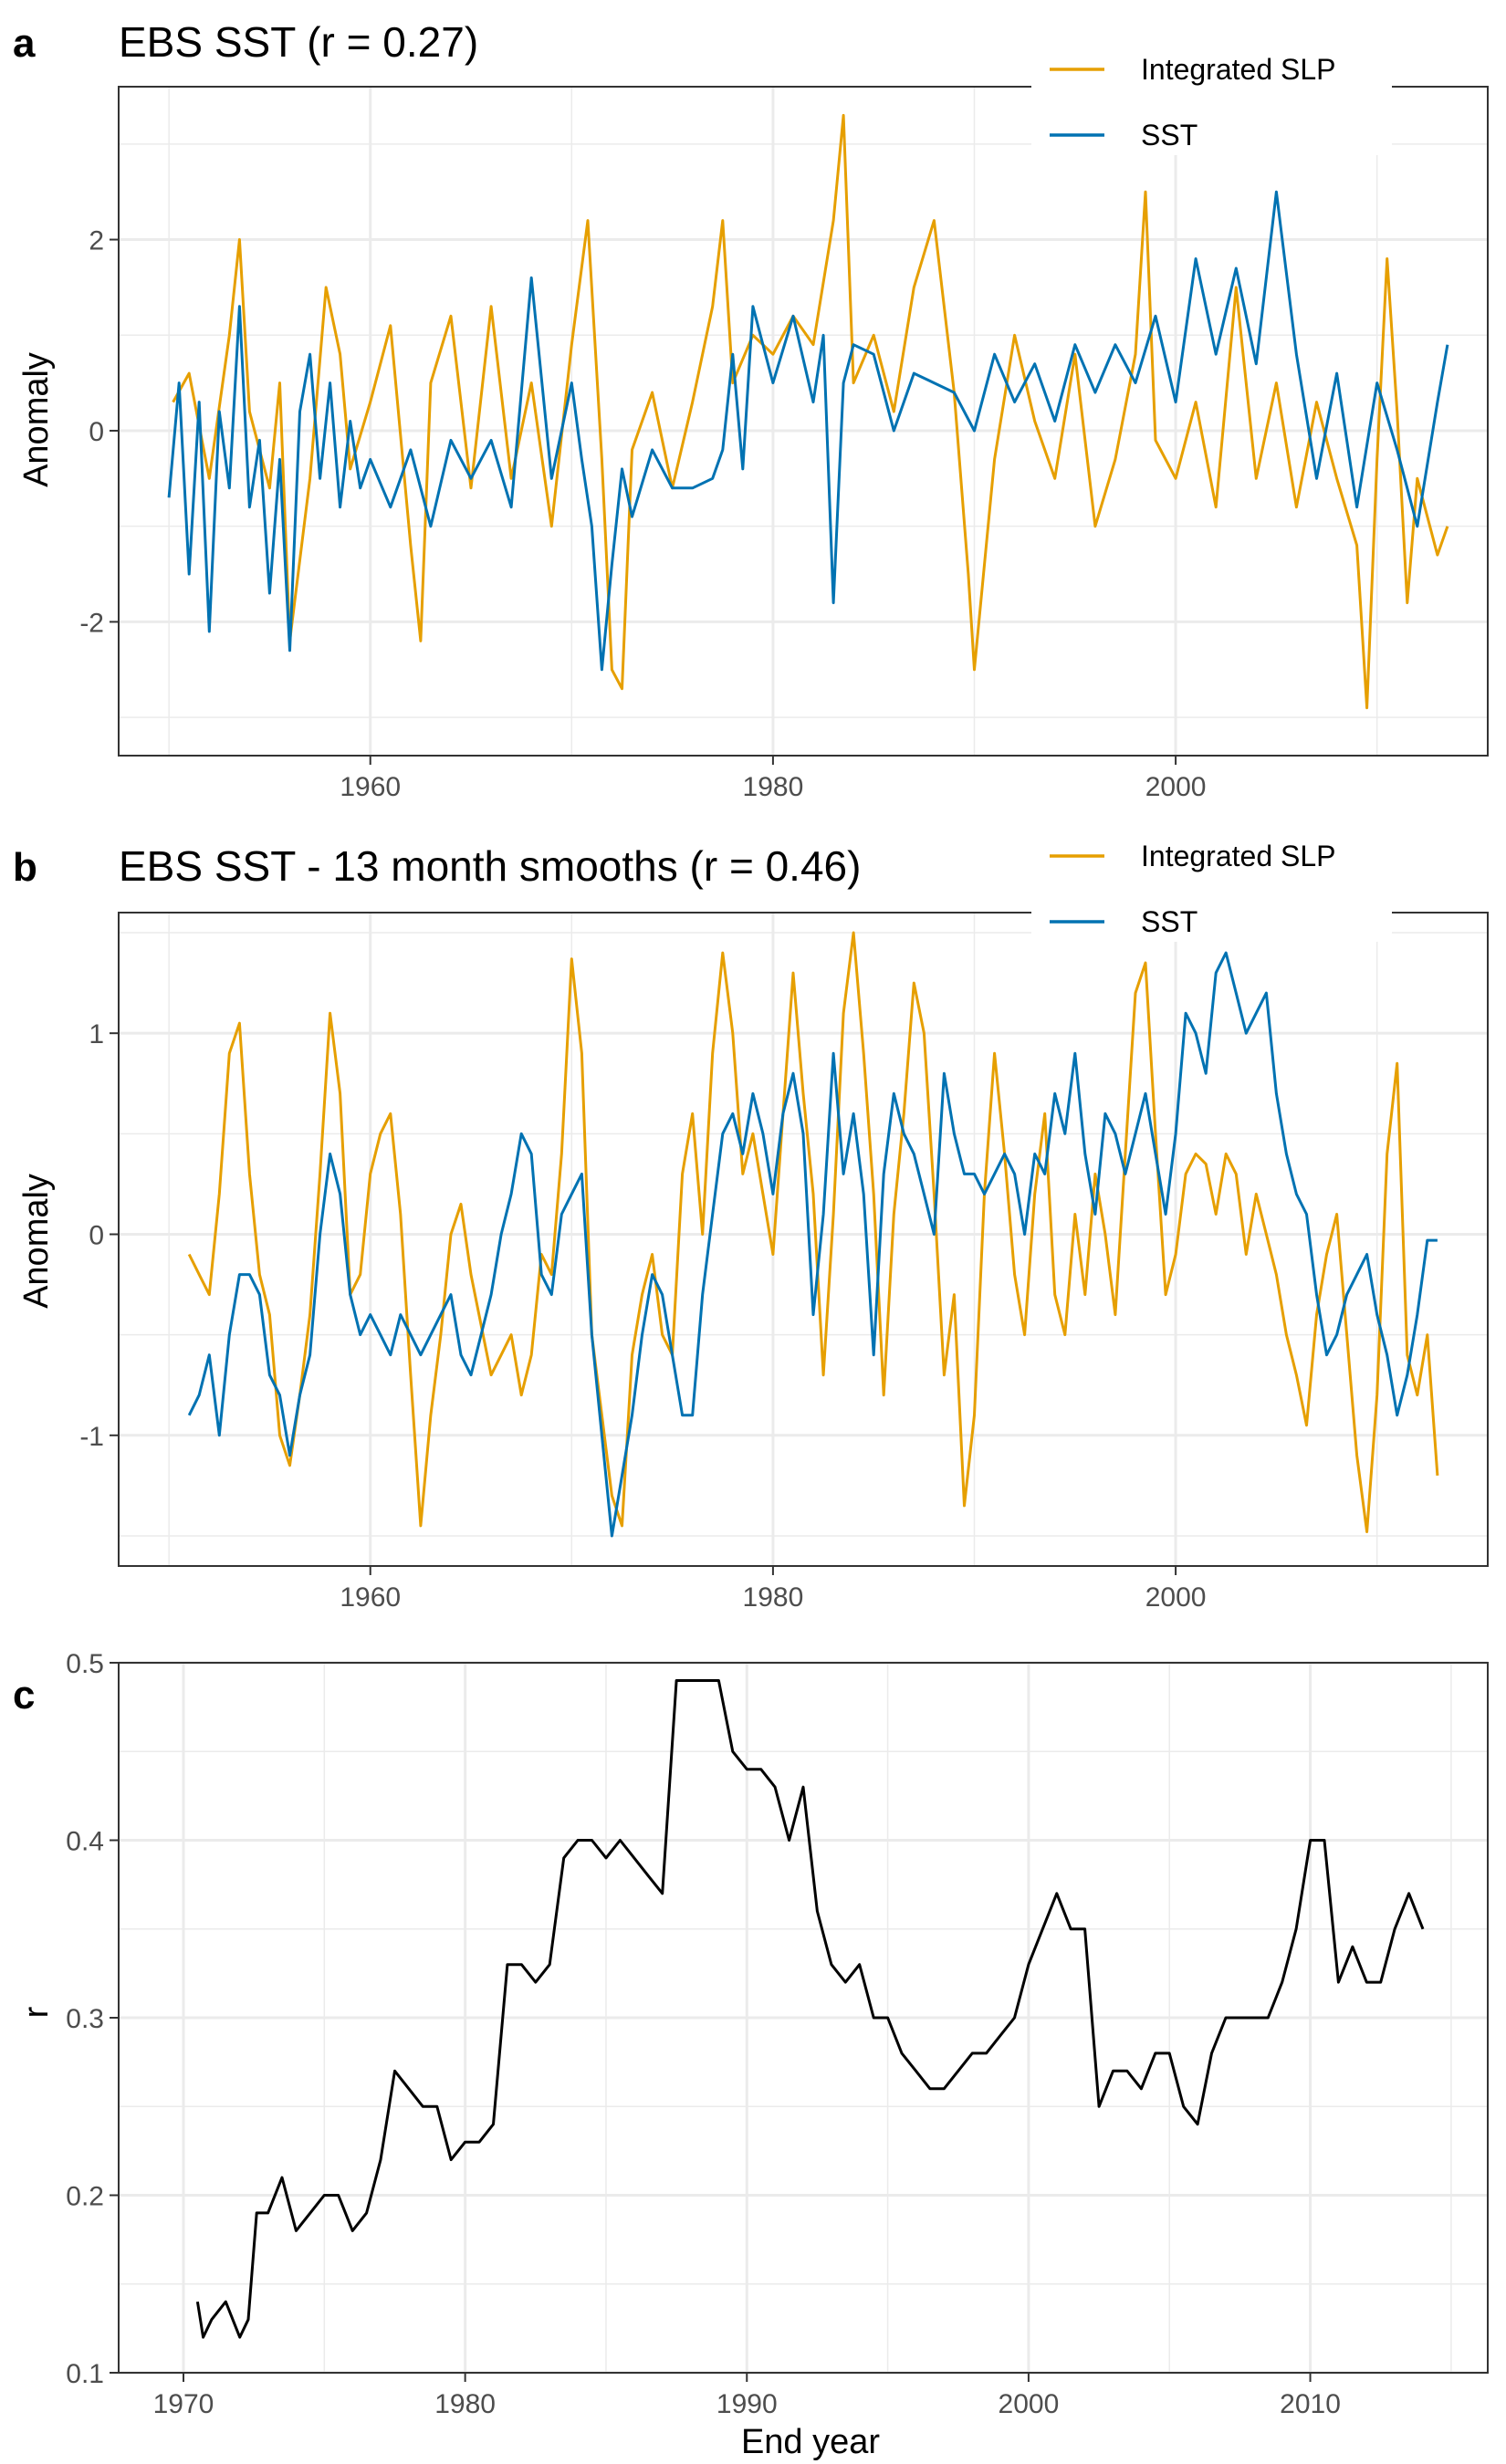 The image size is (1506, 2464). I want to click on panel-a-letter: a, so click(24, 43).